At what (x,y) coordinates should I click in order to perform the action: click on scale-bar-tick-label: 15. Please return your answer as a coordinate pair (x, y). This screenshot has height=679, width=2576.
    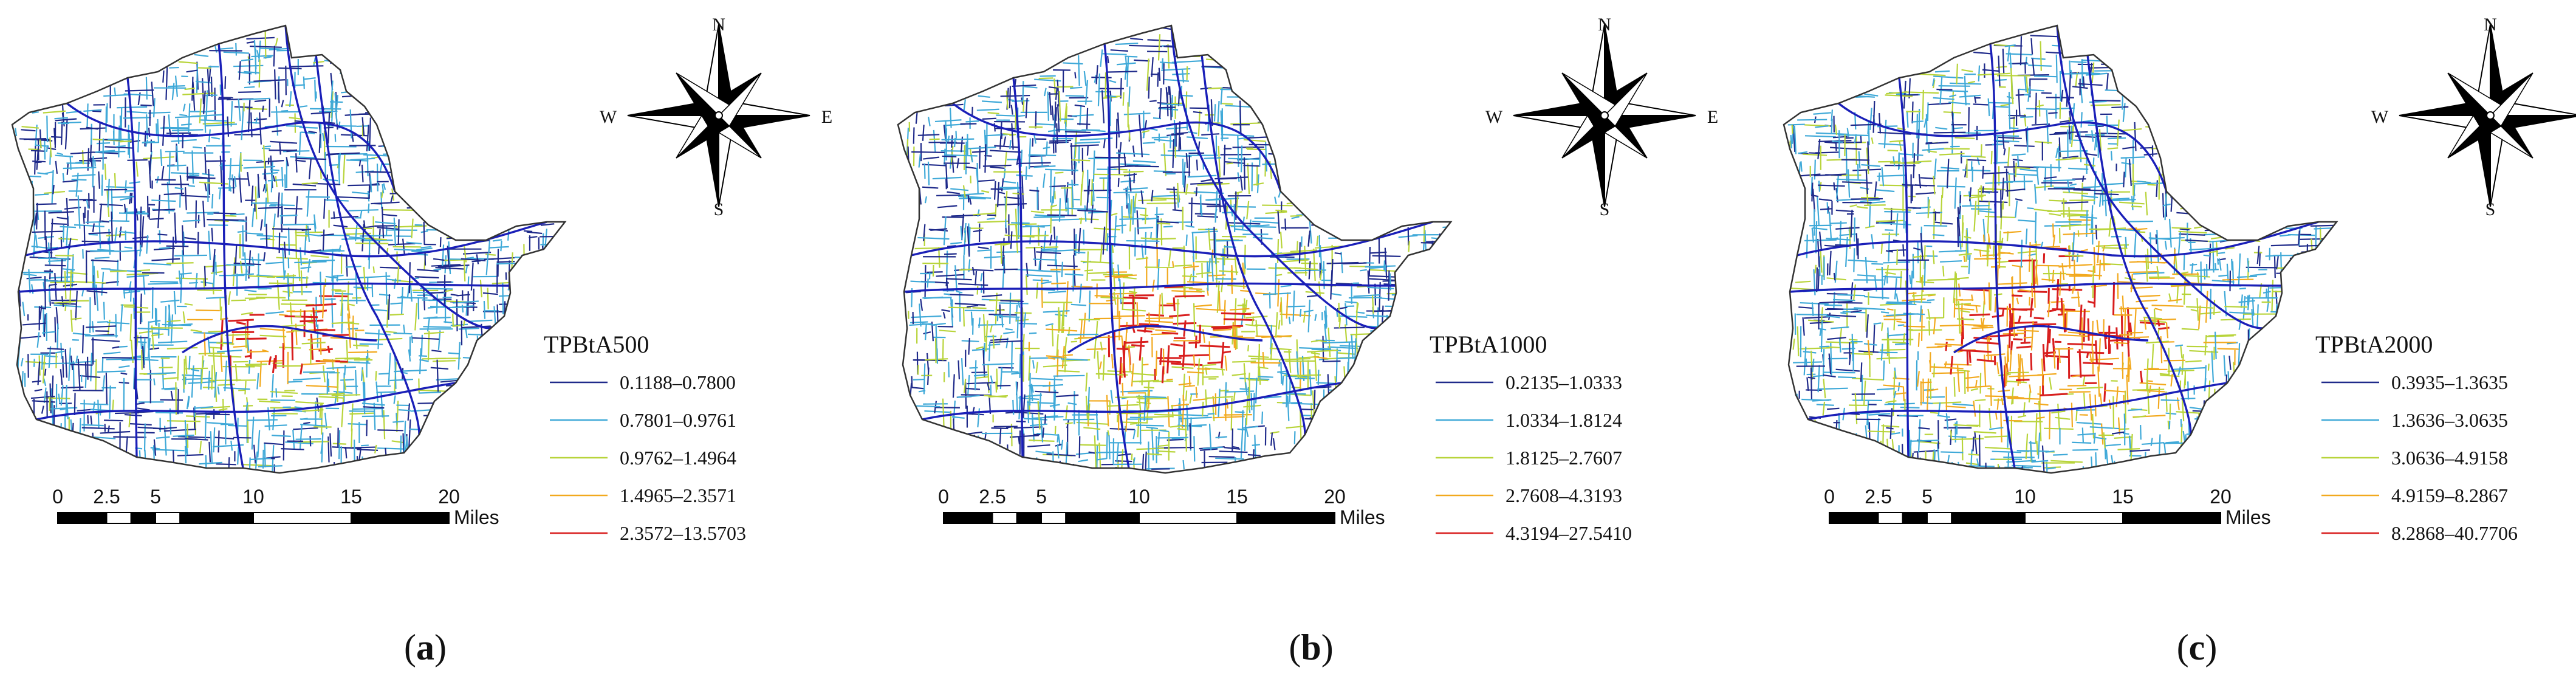
    Looking at the image, I should click on (1237, 497).